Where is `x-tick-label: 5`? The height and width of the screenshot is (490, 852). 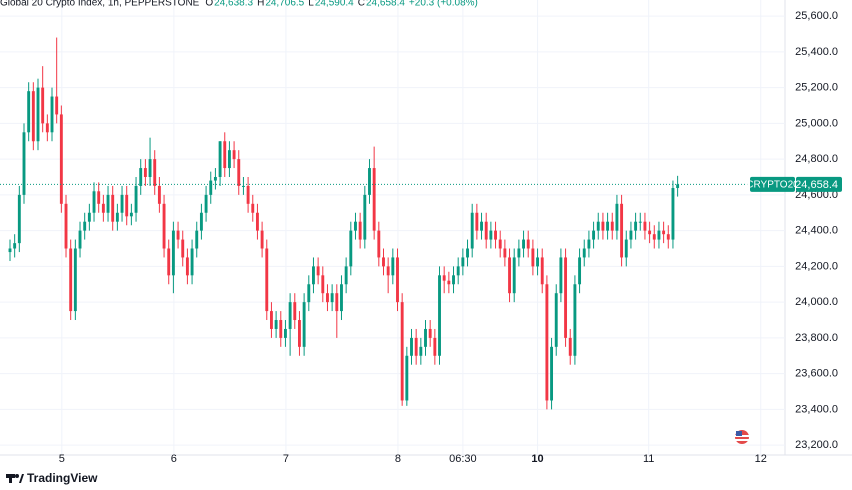
x-tick-label: 5 is located at coordinates (62, 459).